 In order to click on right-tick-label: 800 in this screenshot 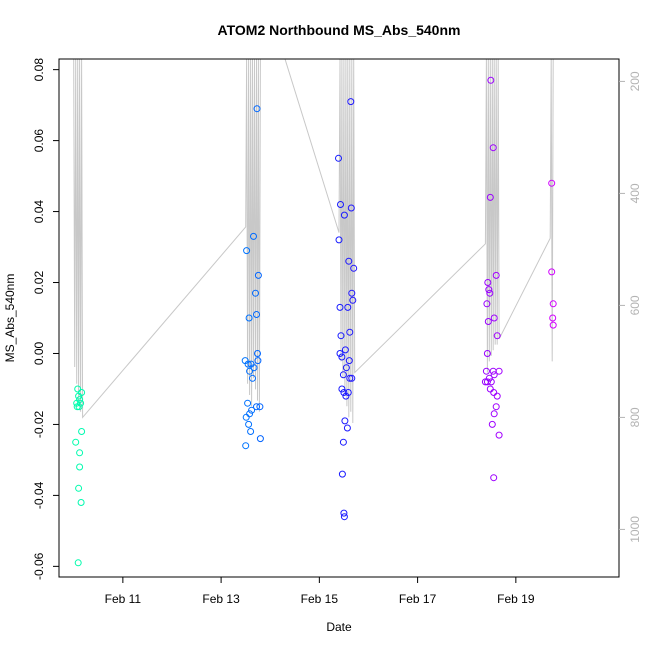, I will do `click(635, 417)`.